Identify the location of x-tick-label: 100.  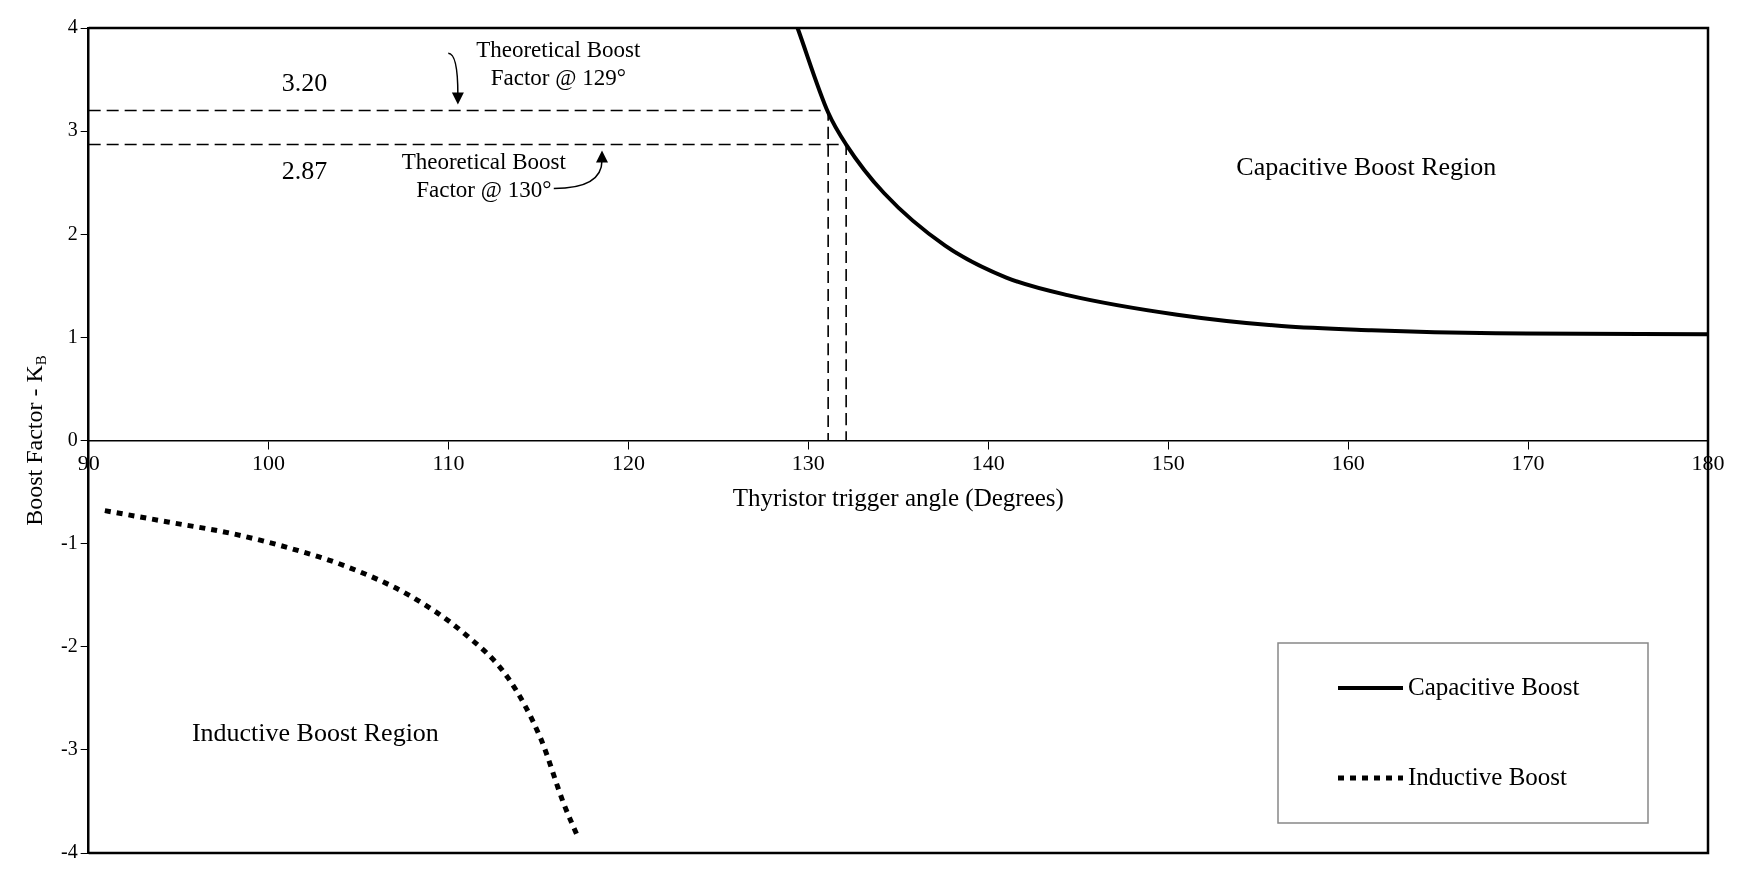
(269, 463).